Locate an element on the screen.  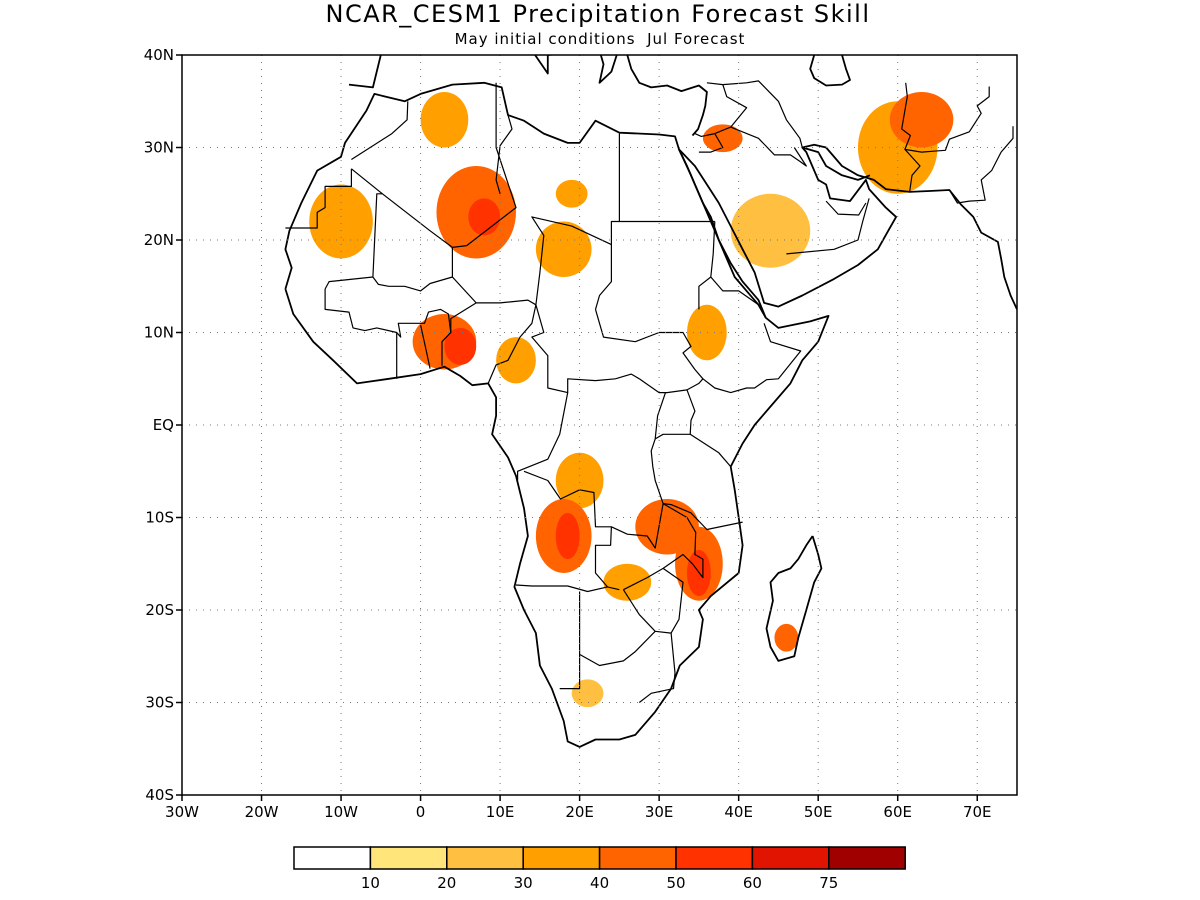
lat-tick-label: 20N is located at coordinates (159, 240).